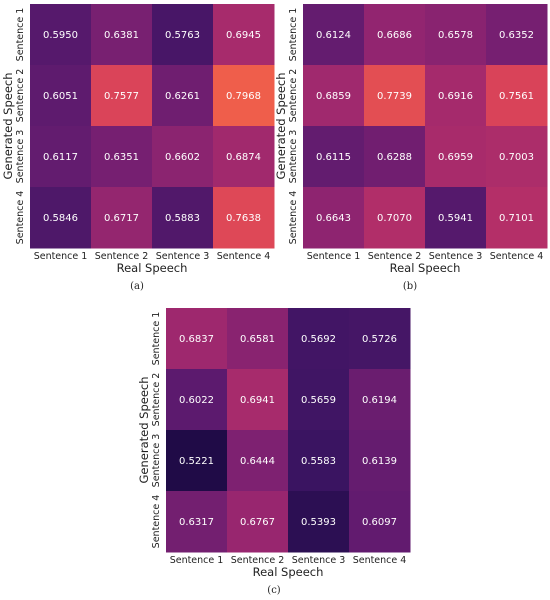 Image resolution: width=550 pixels, height=600 pixels. I want to click on panel-caption: (c), so click(274, 590).